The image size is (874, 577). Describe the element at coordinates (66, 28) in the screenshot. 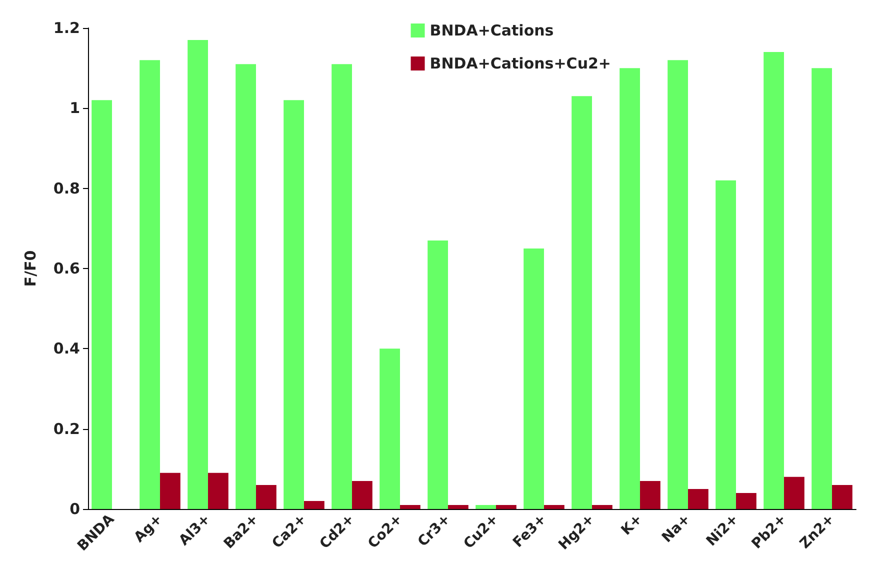

I see `y-tick-label: 1.2` at that location.